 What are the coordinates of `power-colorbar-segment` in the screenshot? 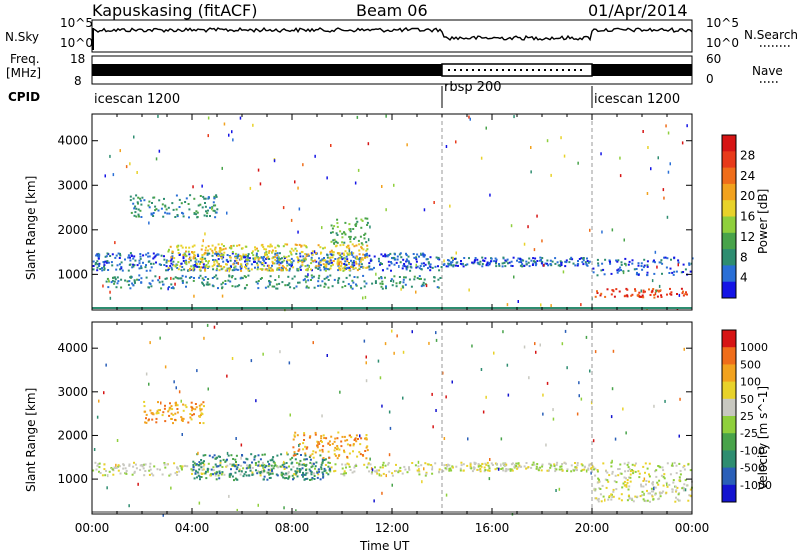 It's located at (729, 208).